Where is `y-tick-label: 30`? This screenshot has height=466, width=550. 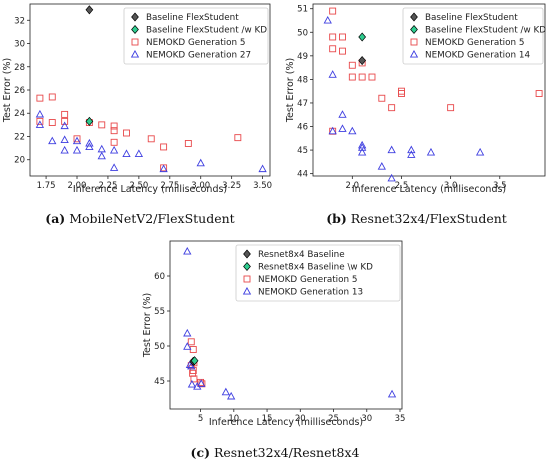 y-tick-label: 30 is located at coordinates (19, 45).